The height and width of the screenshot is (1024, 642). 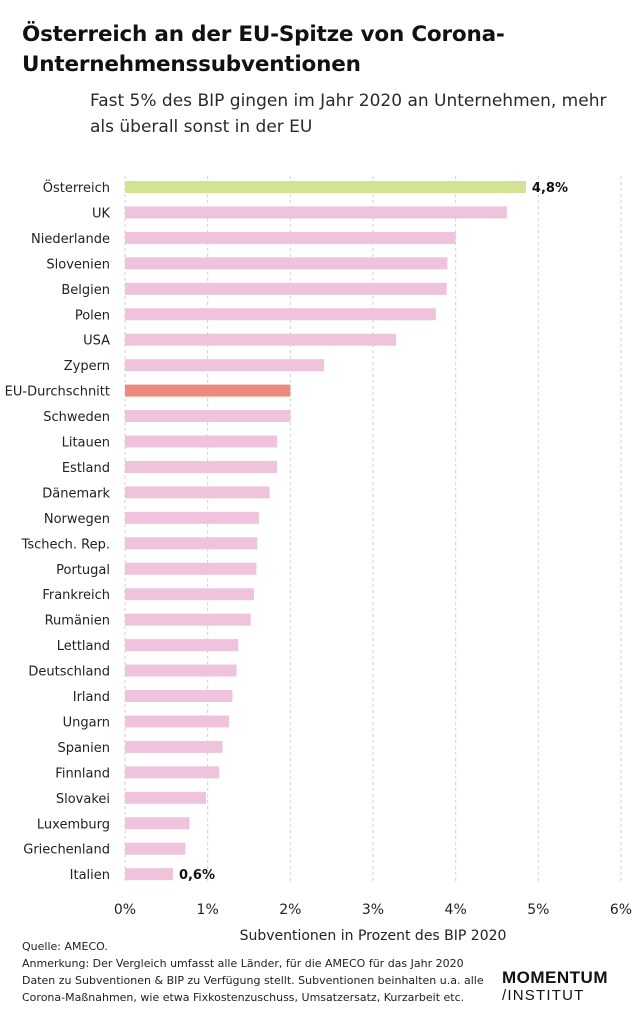 What do you see at coordinates (280, 314) in the screenshot?
I see `bar-polen` at bounding box center [280, 314].